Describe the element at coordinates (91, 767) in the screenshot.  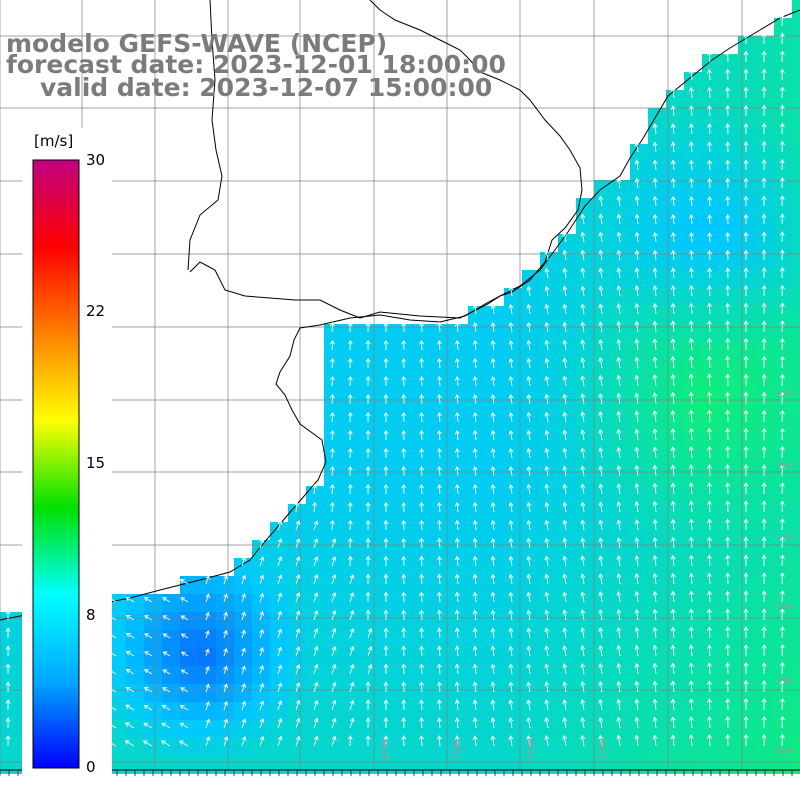
I see `colorbar-tick-0: 0` at that location.